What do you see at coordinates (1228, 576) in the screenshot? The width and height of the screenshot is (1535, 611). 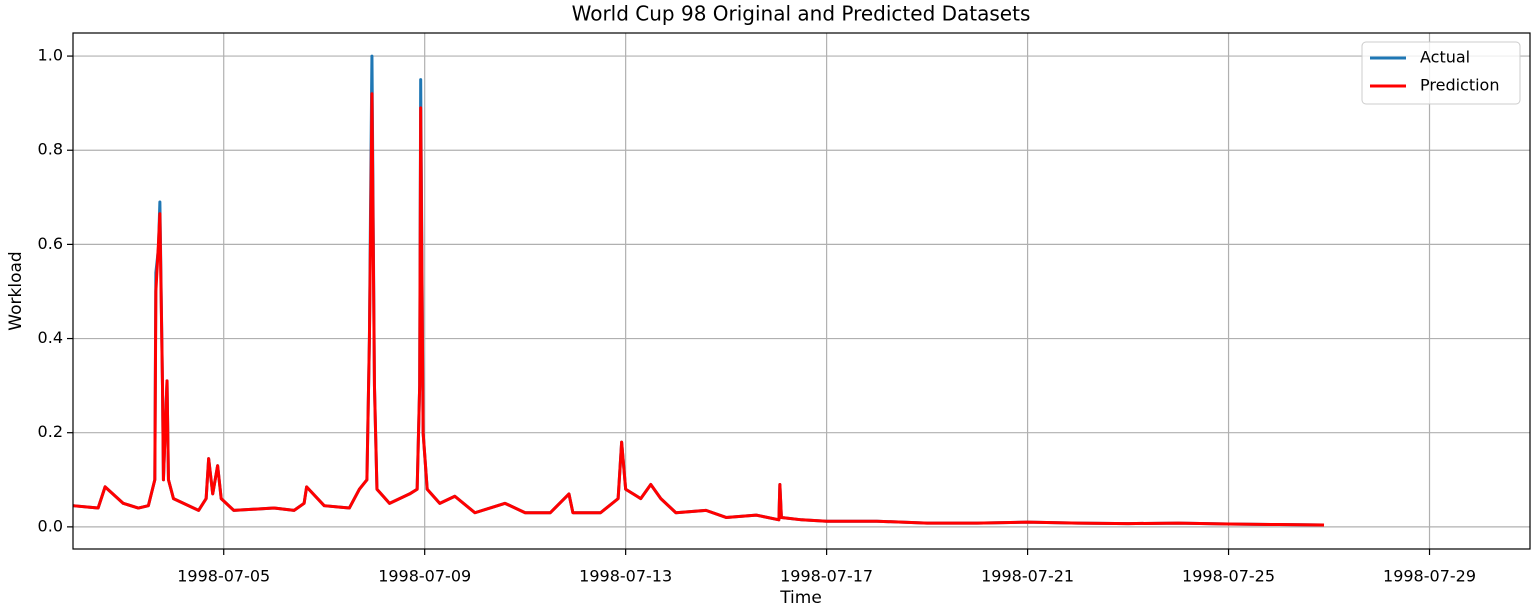 I see `x-tick-label: 1998-07-25` at bounding box center [1228, 576].